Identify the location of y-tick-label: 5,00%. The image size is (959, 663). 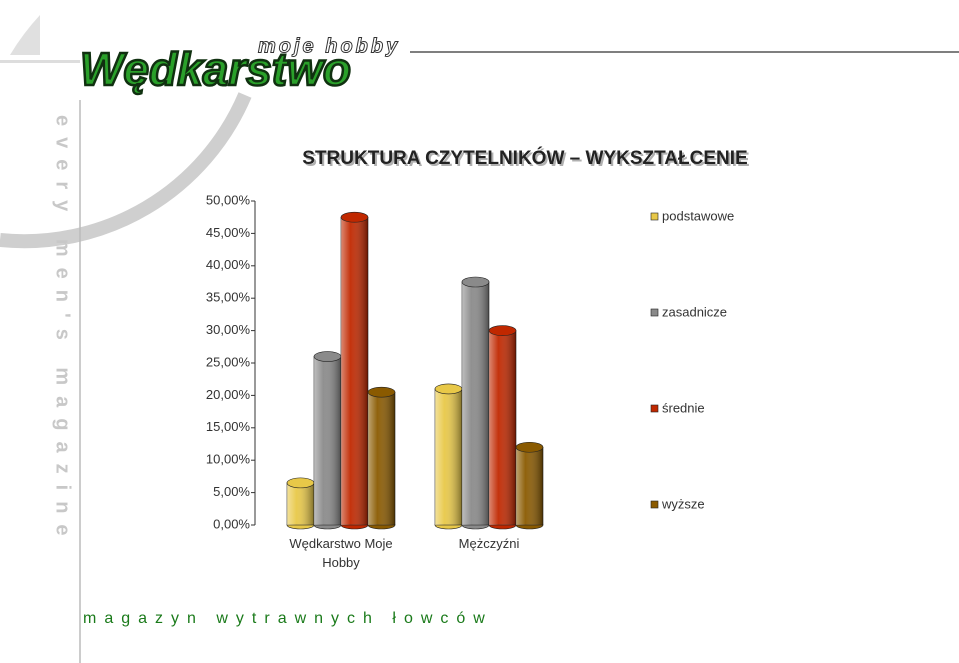
(231, 491).